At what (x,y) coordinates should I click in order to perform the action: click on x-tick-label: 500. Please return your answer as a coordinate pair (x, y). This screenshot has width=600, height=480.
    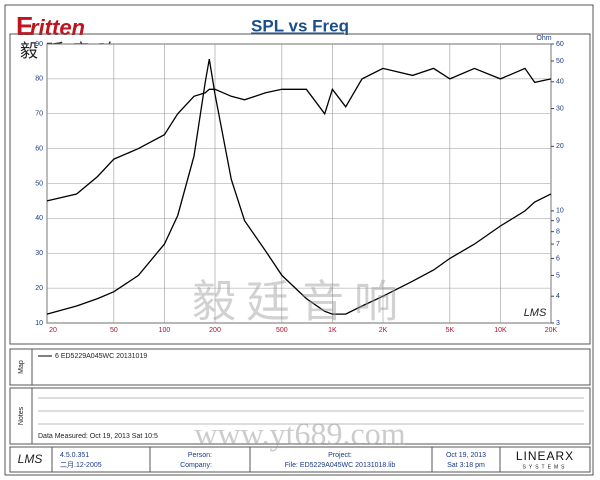
    Looking at the image, I should click on (282, 330).